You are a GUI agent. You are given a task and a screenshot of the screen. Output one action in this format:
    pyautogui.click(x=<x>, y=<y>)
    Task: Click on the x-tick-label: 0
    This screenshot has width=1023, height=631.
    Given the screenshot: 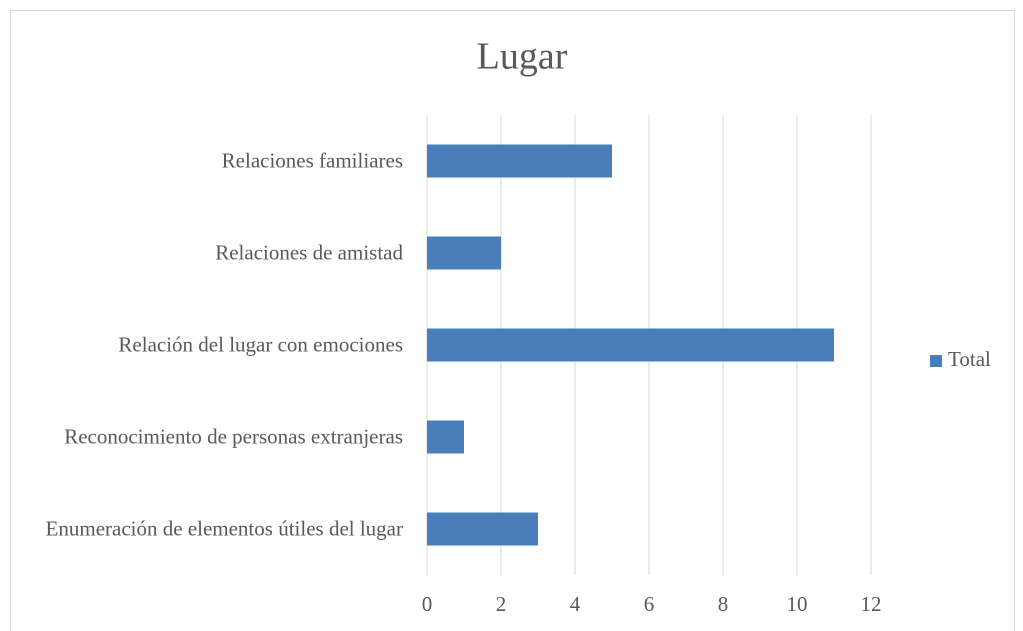 What is the action you would take?
    pyautogui.click(x=427, y=604)
    